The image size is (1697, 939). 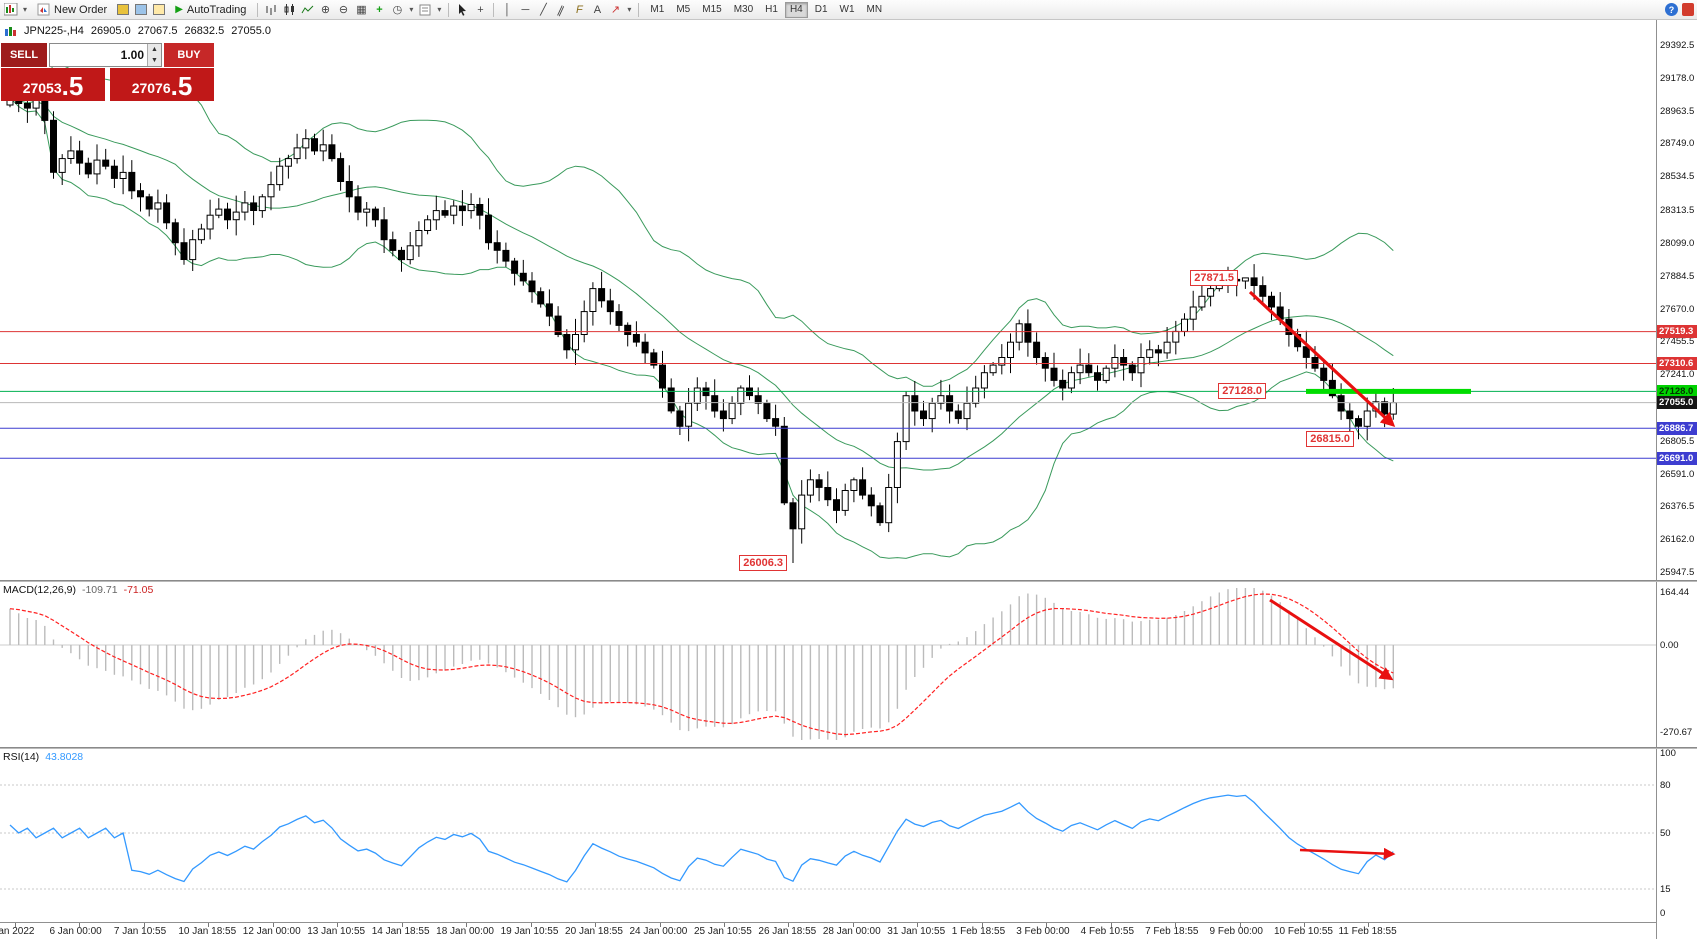 What do you see at coordinates (1330, 439) in the screenshot?
I see `price-callout-26815.0: 26815.0` at bounding box center [1330, 439].